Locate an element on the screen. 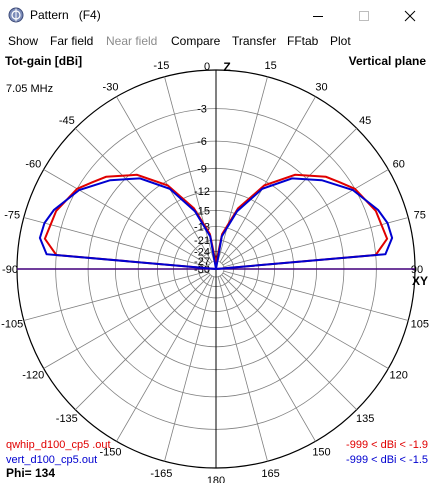  db-label: -12 is located at coordinates (202, 192).